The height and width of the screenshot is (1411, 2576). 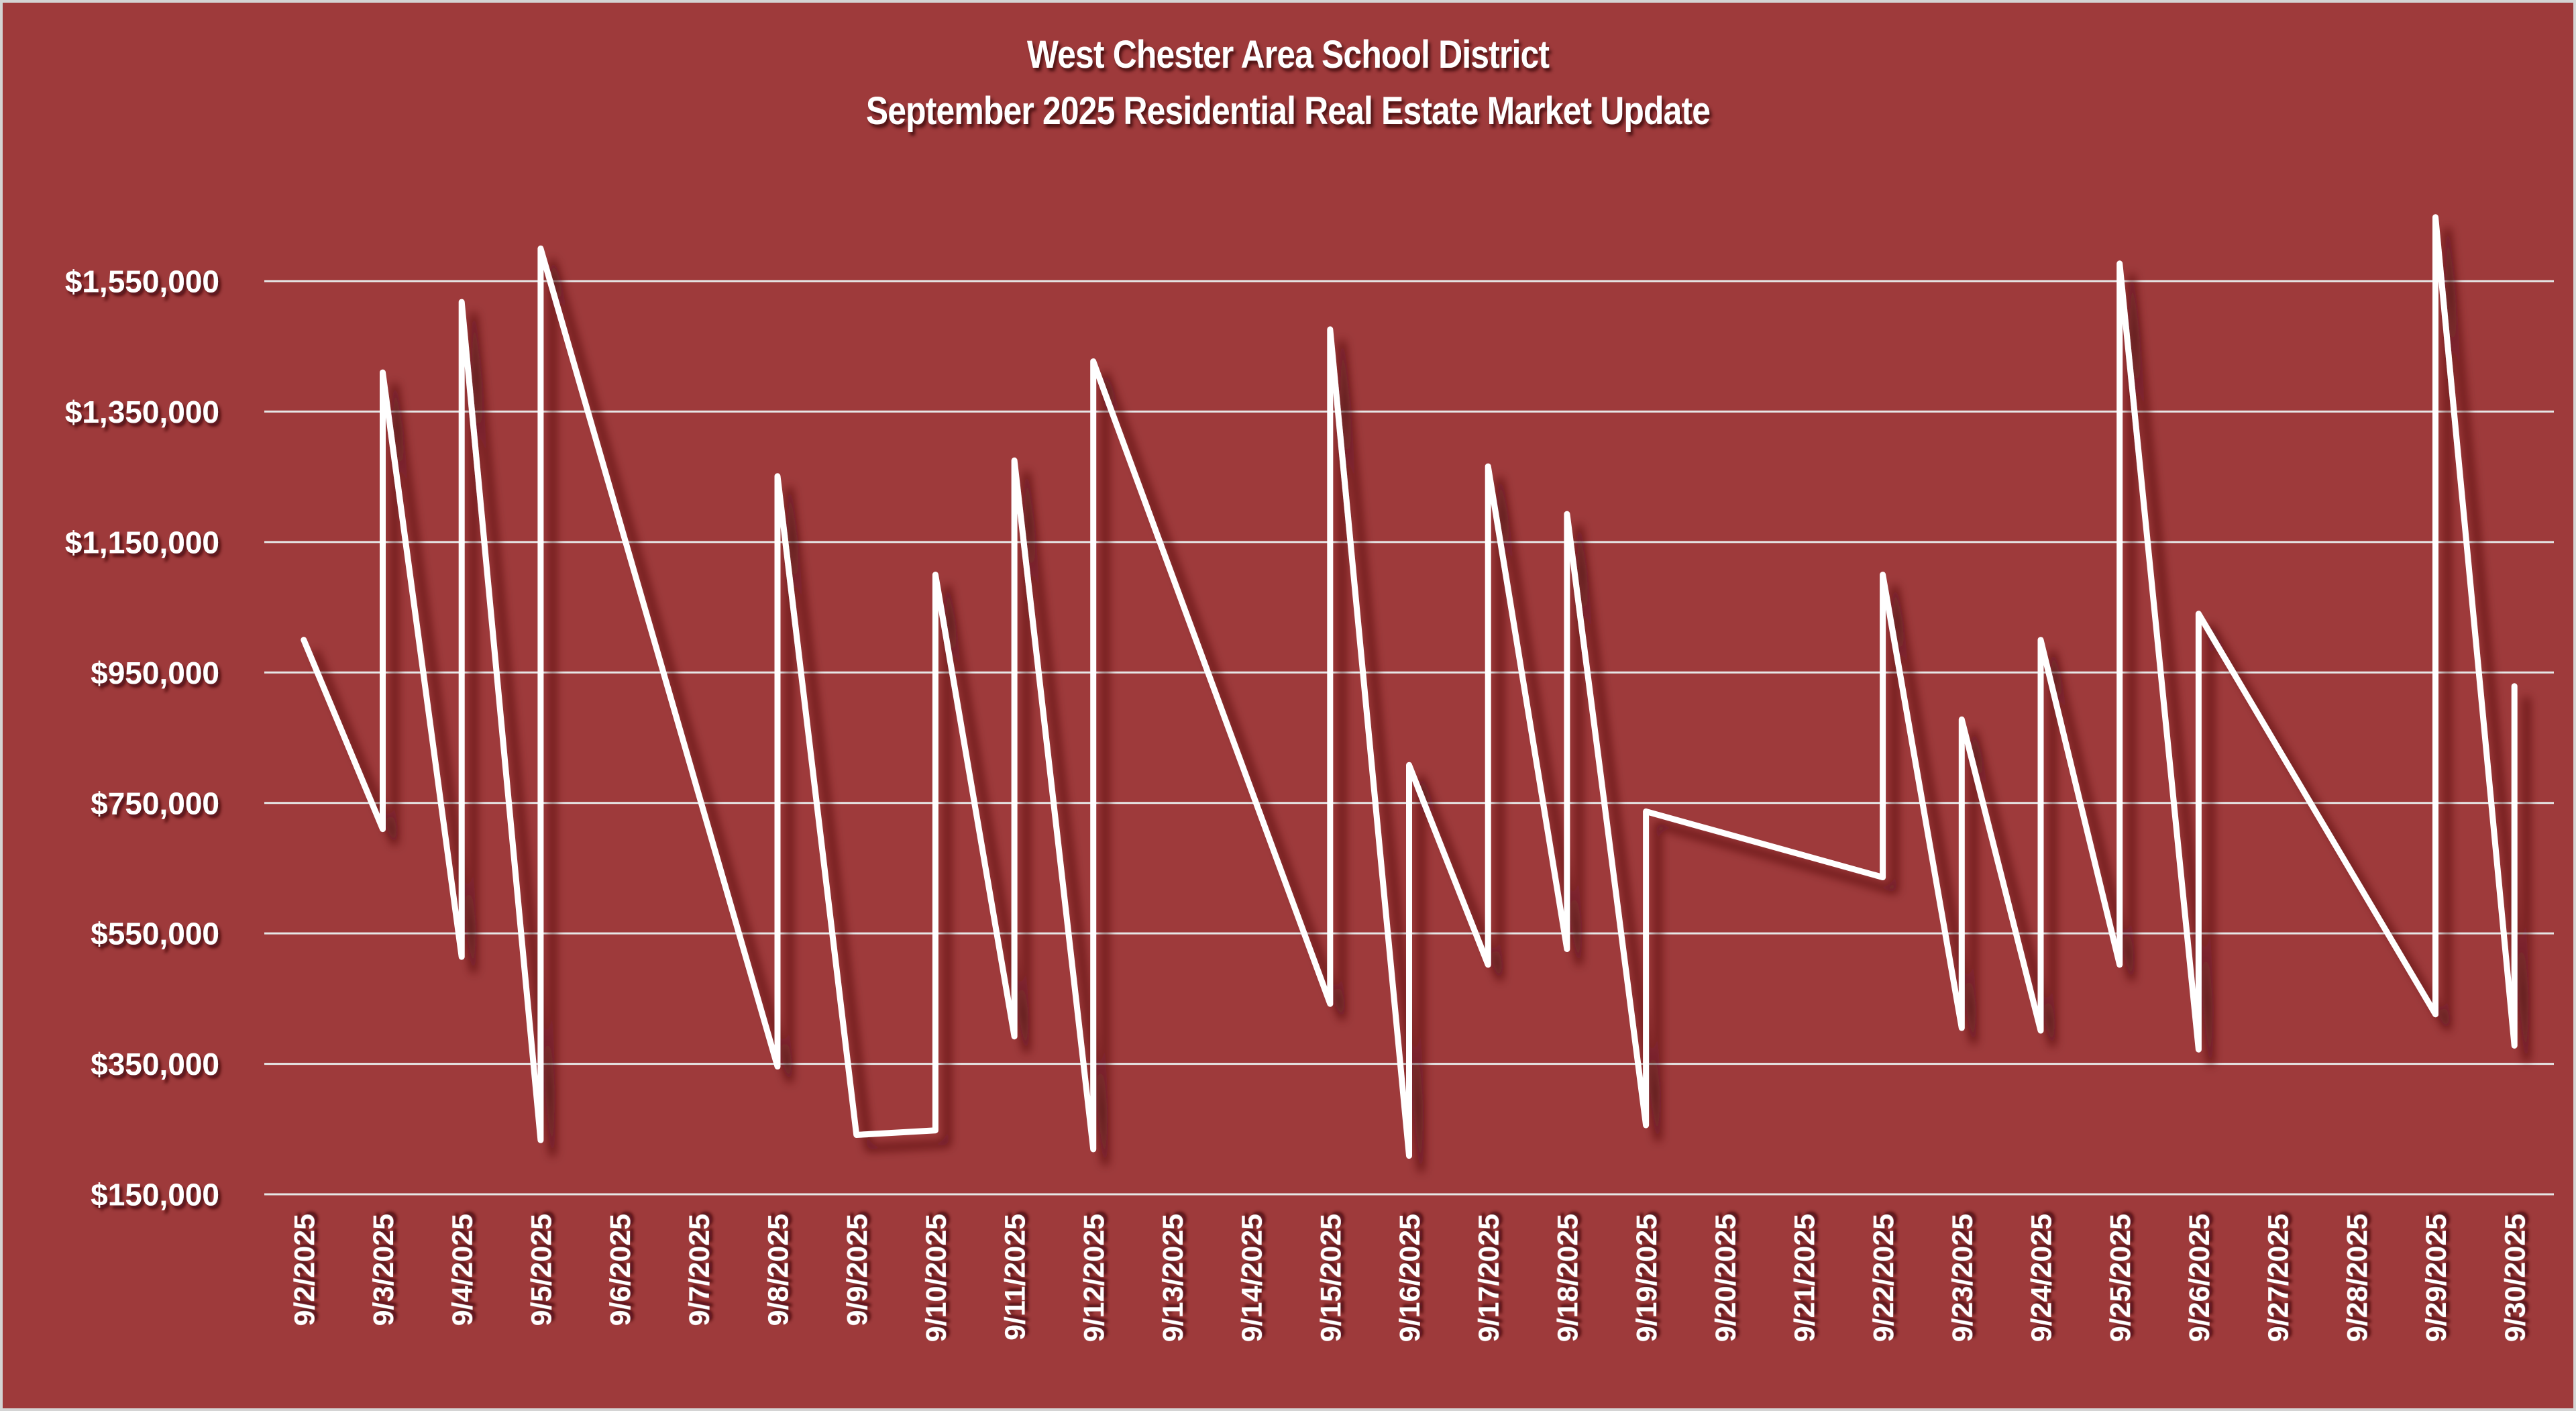 What do you see at coordinates (155, 934) in the screenshot?
I see `y-axis-tick-label: $550,000` at bounding box center [155, 934].